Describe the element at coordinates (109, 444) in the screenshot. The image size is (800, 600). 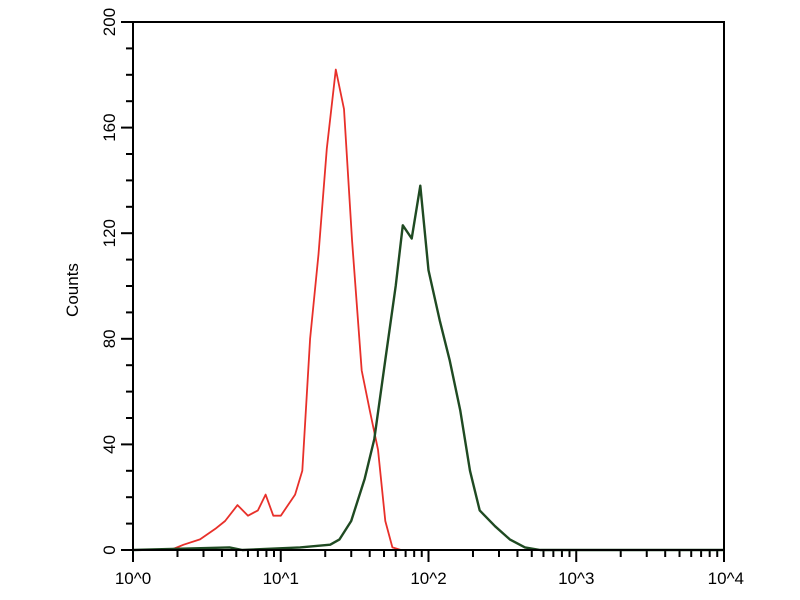
I see `y-tick-label: 40` at that location.